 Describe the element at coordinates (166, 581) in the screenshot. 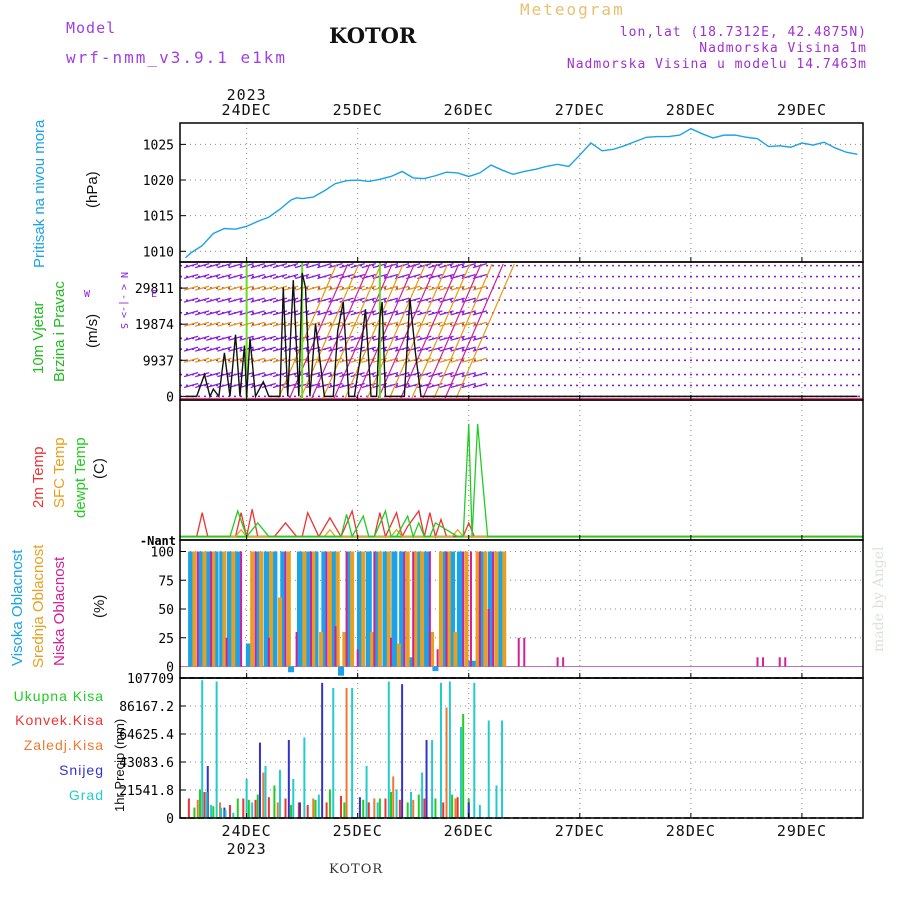

I see `cloud-tick-label: 75` at that location.